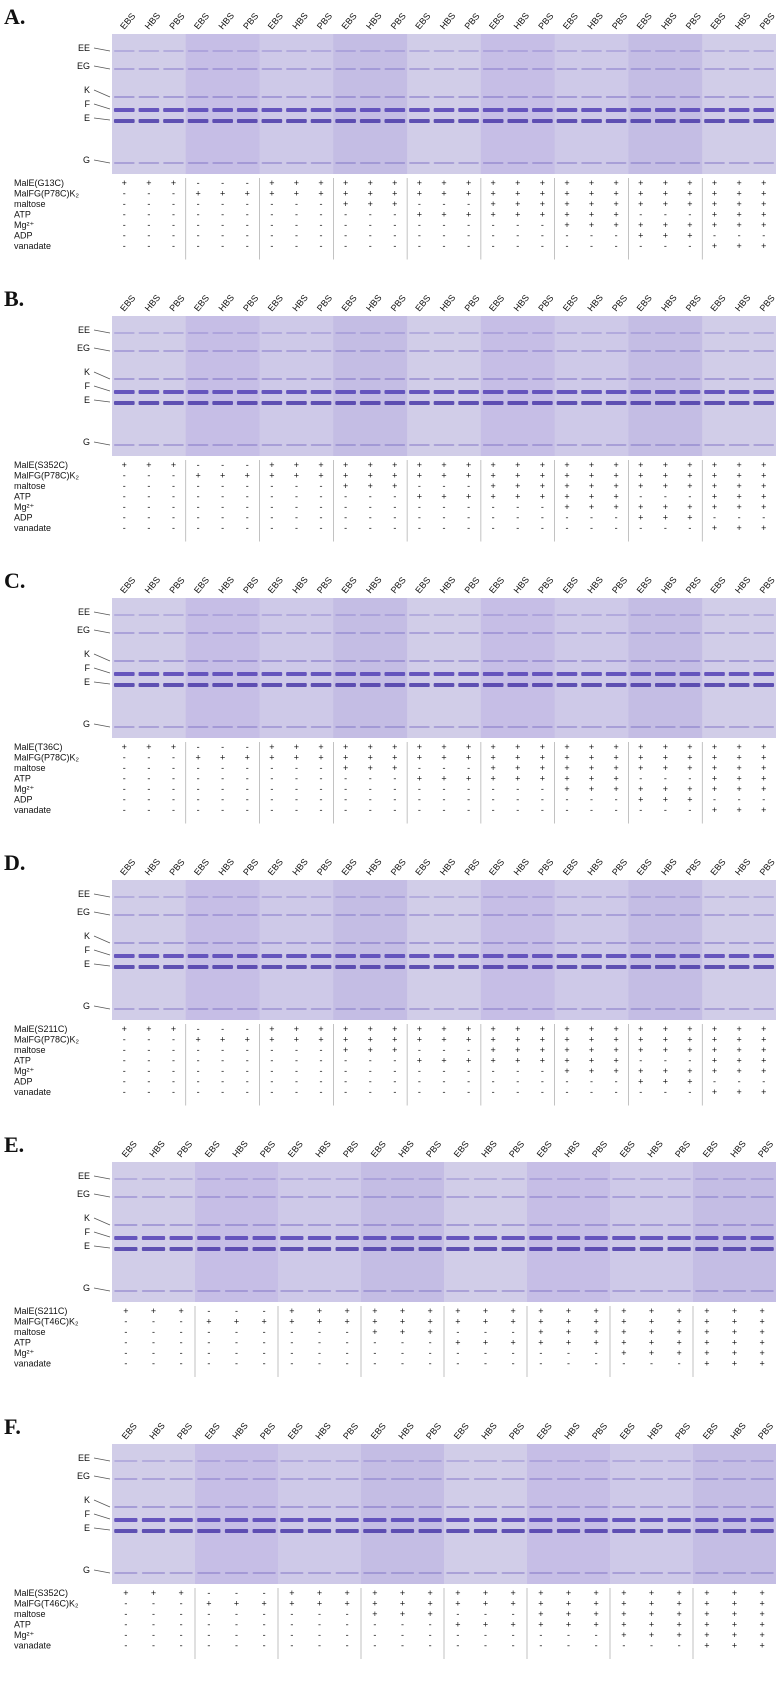 This screenshot has height=1696, width=782. What do you see at coordinates (102, 331) in the screenshot?
I see `band-pointer` at bounding box center [102, 331].